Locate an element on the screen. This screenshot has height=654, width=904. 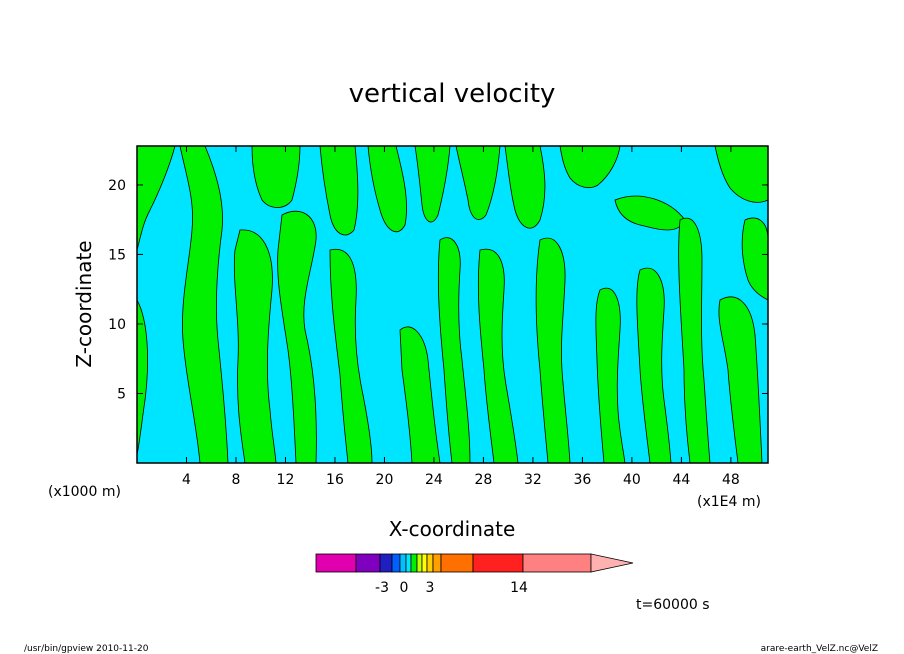
chart-title: vertical velocity is located at coordinates (452, 94).